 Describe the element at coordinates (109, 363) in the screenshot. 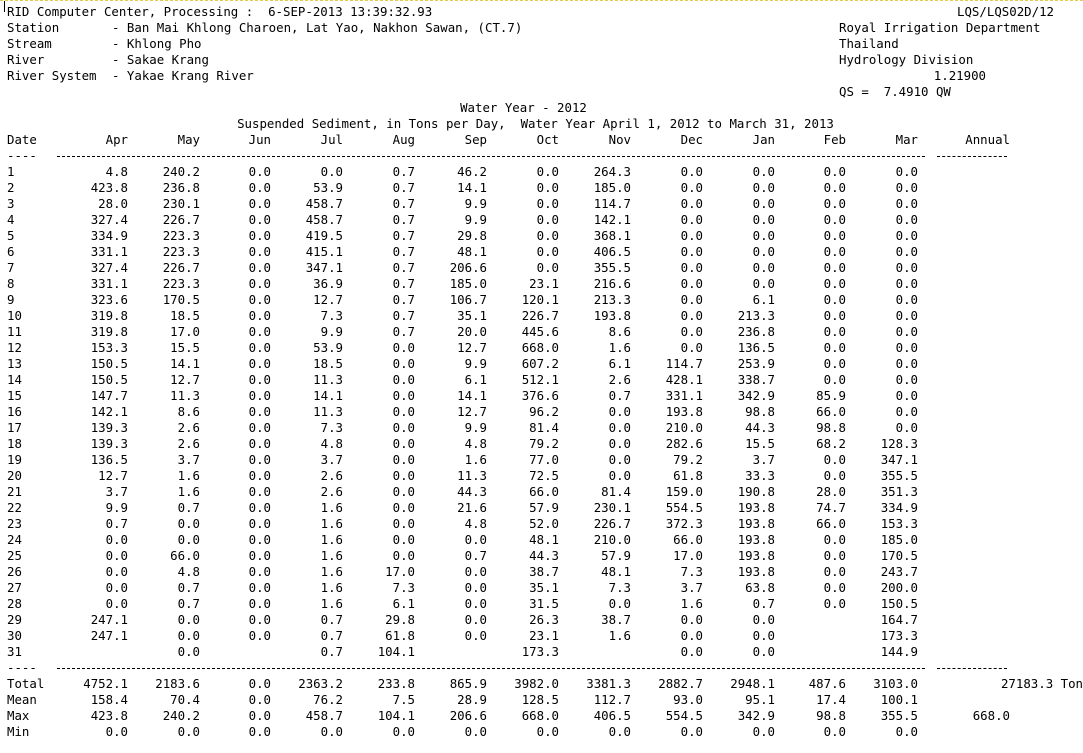

I see `value-cell: 150.5` at that location.